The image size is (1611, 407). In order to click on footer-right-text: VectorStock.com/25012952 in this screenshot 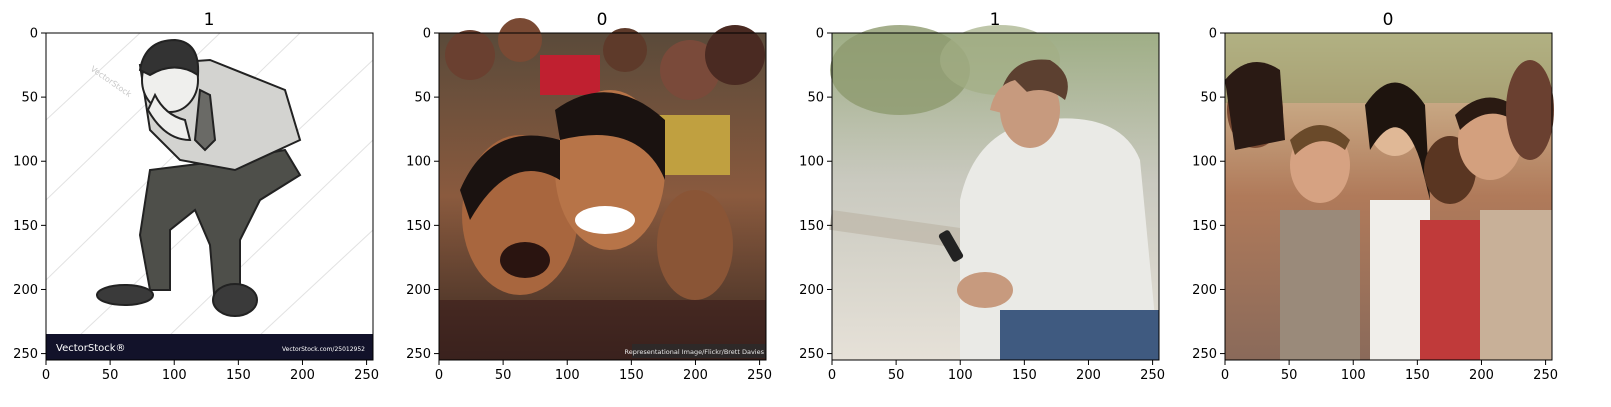, I will do `click(323, 349)`.